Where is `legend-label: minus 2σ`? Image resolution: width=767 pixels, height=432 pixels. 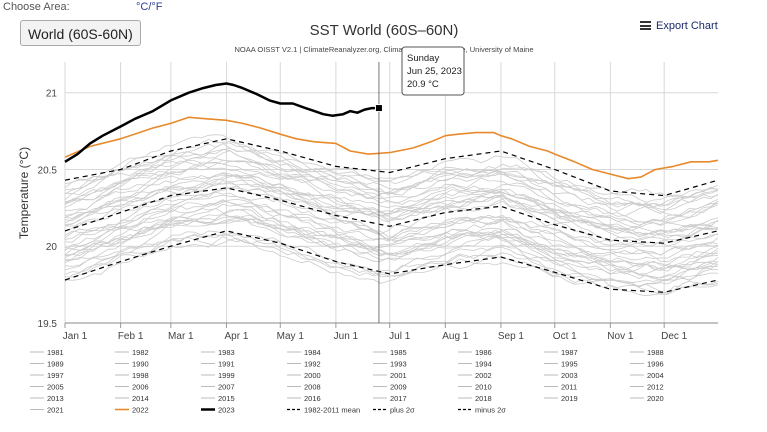
legend-label: minus 2σ is located at coordinates (490, 410).